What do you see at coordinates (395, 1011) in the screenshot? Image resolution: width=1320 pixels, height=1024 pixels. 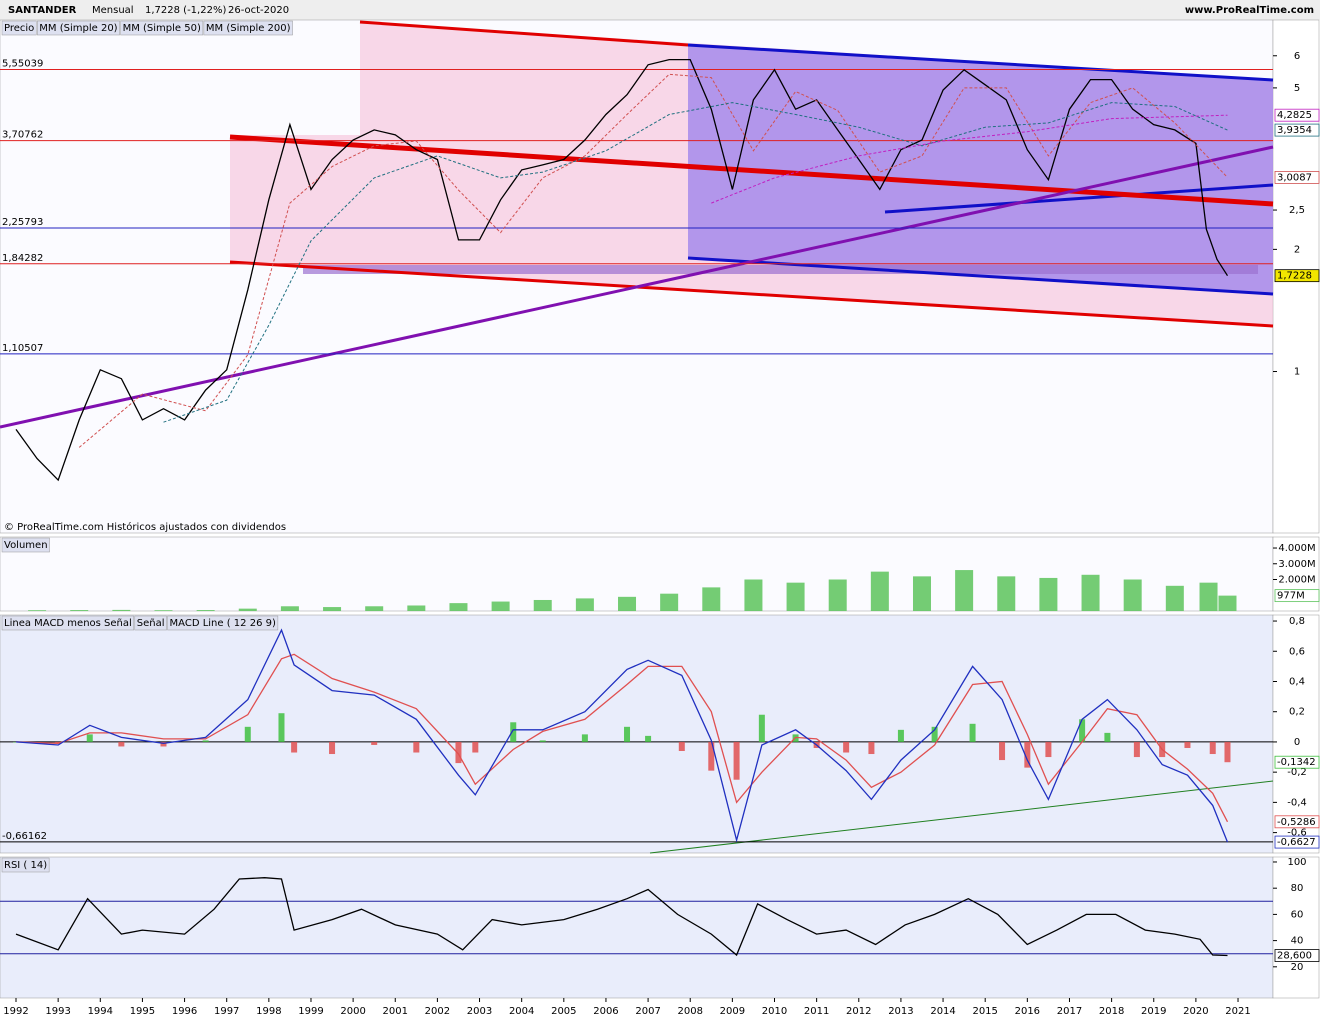 I see `x-tick-label: 2001` at bounding box center [395, 1011].